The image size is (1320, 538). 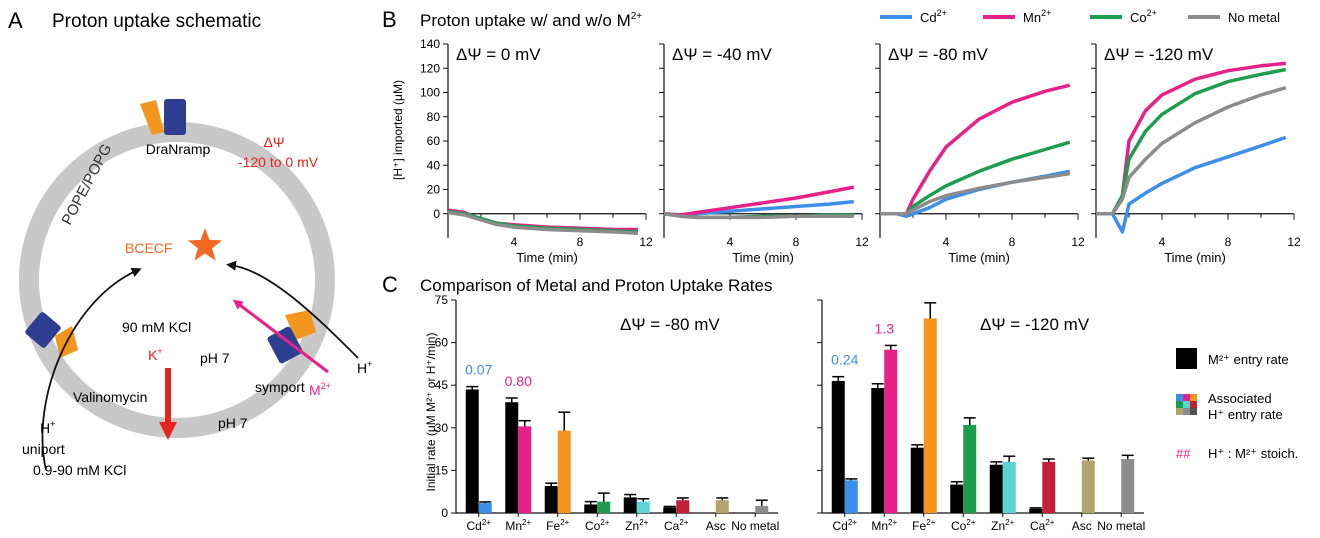 What do you see at coordinates (91, 369) in the screenshot?
I see `uniport-arrow` at bounding box center [91, 369].